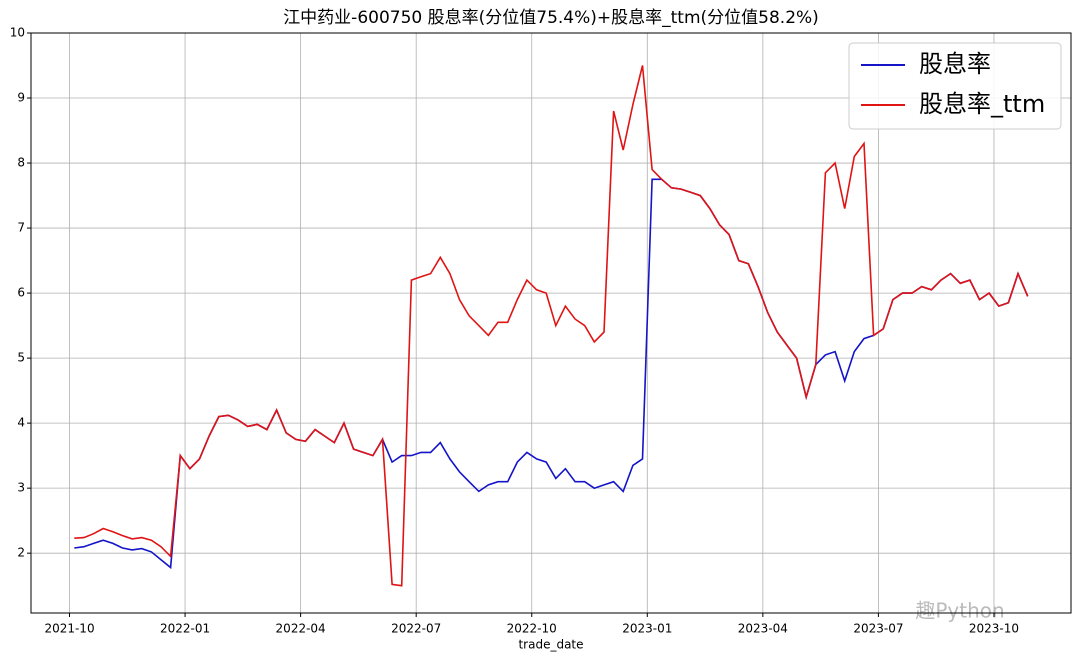 This screenshot has width=1080, height=661. What do you see at coordinates (21, 98) in the screenshot?
I see `y-tick-label: 9` at bounding box center [21, 98].